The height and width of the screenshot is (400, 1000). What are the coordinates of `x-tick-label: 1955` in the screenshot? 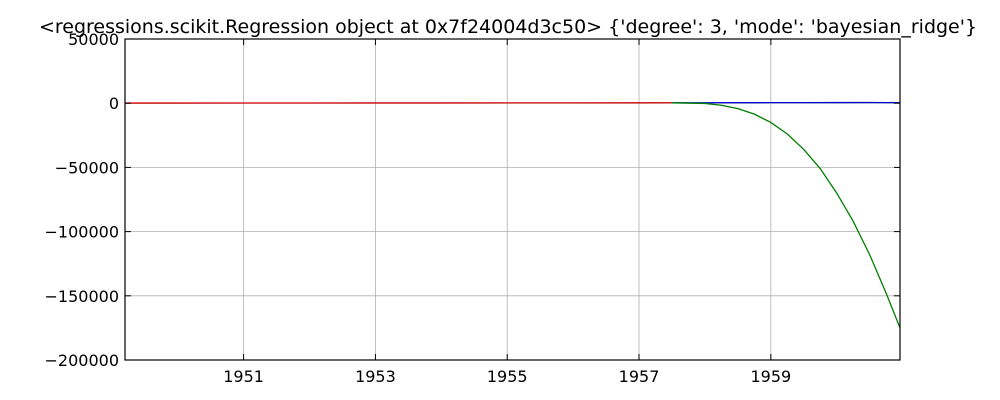 It's located at (507, 376).